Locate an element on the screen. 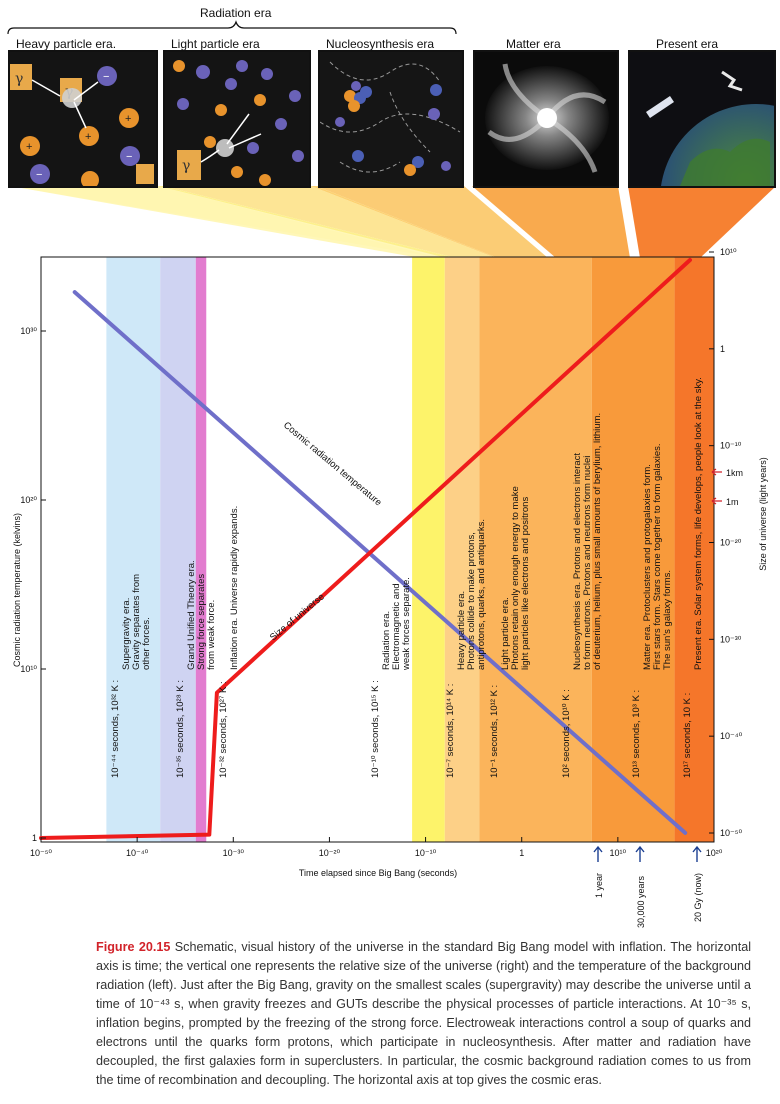 The image size is (780, 1104). era-beams is located at coordinates (393, 222).